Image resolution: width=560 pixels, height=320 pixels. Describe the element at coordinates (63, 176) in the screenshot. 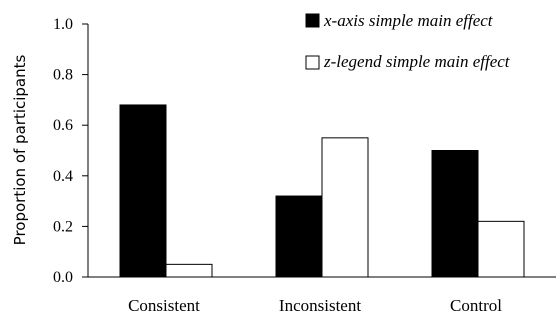

I see `y-tick-label: 0.4` at that location.